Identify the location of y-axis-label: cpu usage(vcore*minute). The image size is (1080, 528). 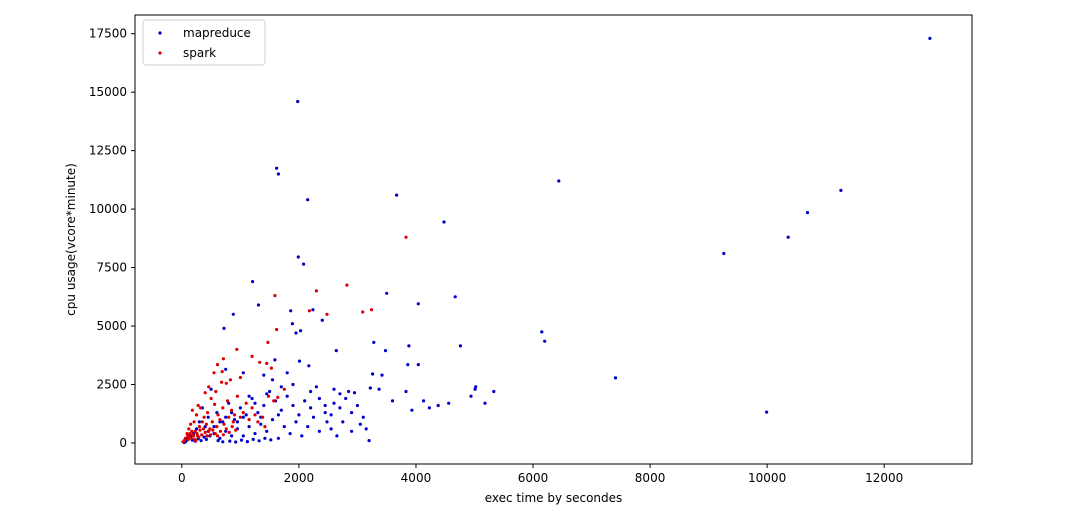
(71, 239).